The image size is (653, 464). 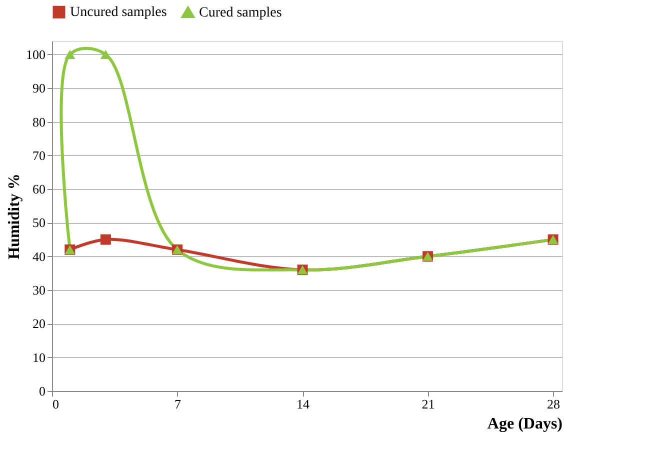 I want to click on x-tick-label: 14, so click(x=303, y=404).